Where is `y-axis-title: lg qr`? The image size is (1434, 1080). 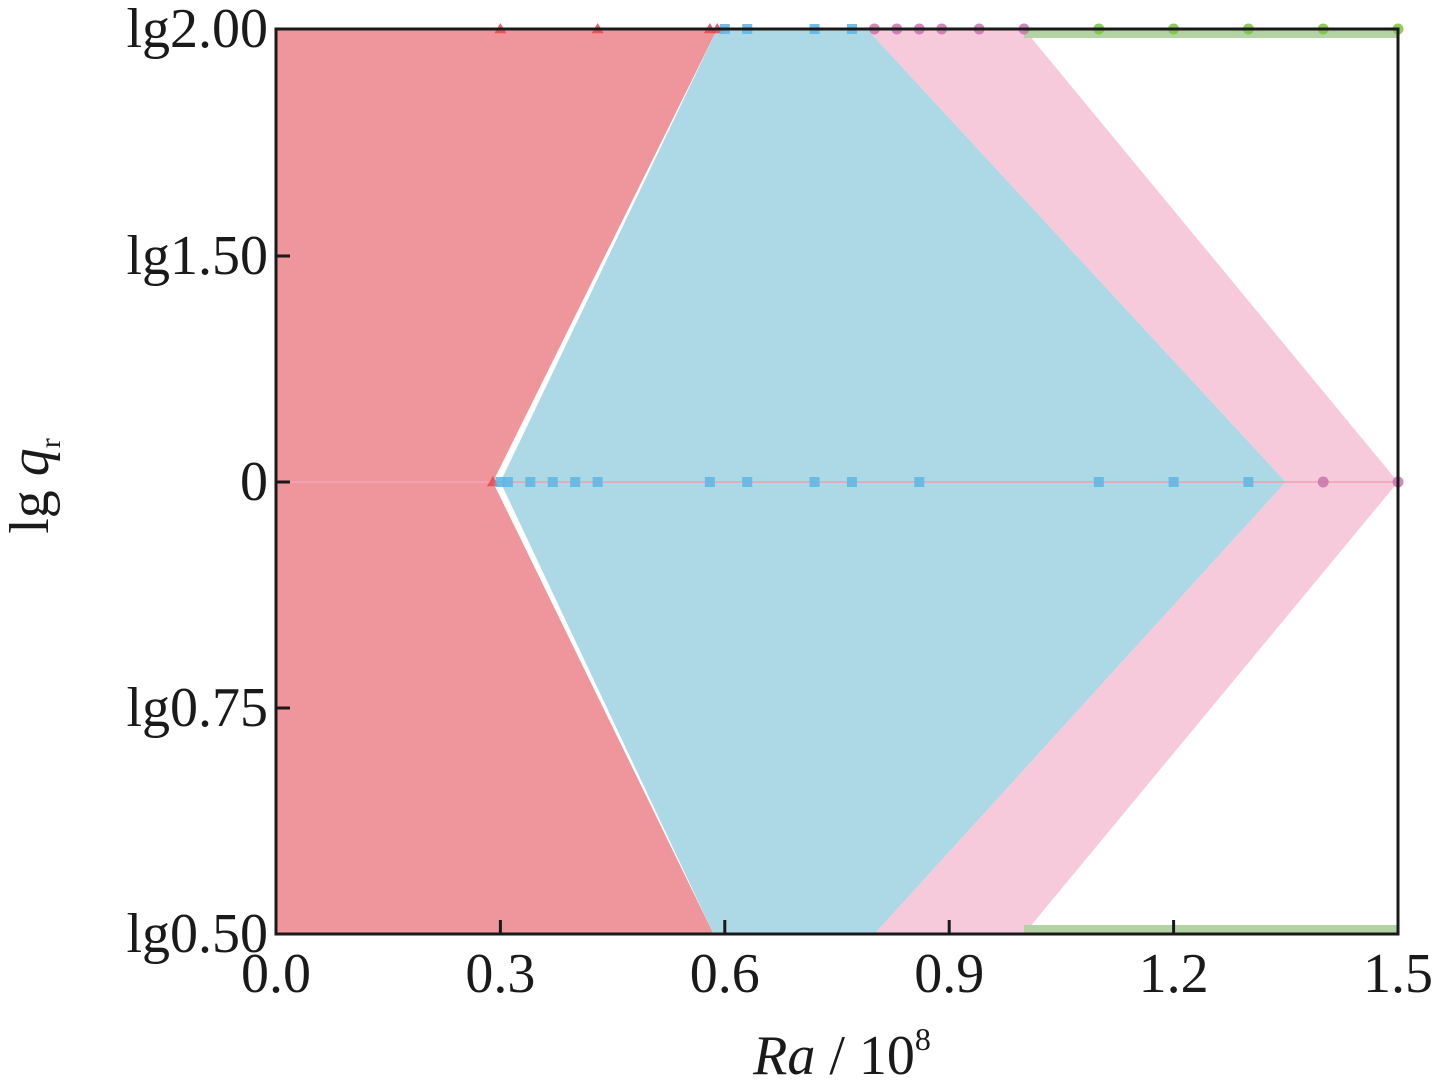
y-axis-title: lg qr is located at coordinates (33, 486).